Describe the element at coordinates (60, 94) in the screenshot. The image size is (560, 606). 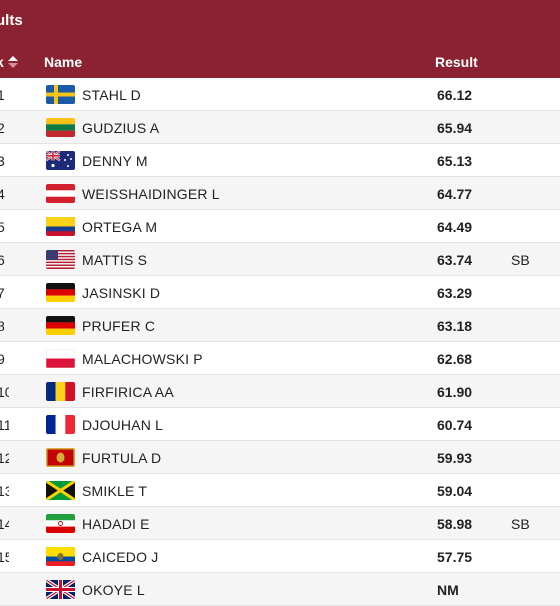
I see `sweden-flag-icon` at that location.